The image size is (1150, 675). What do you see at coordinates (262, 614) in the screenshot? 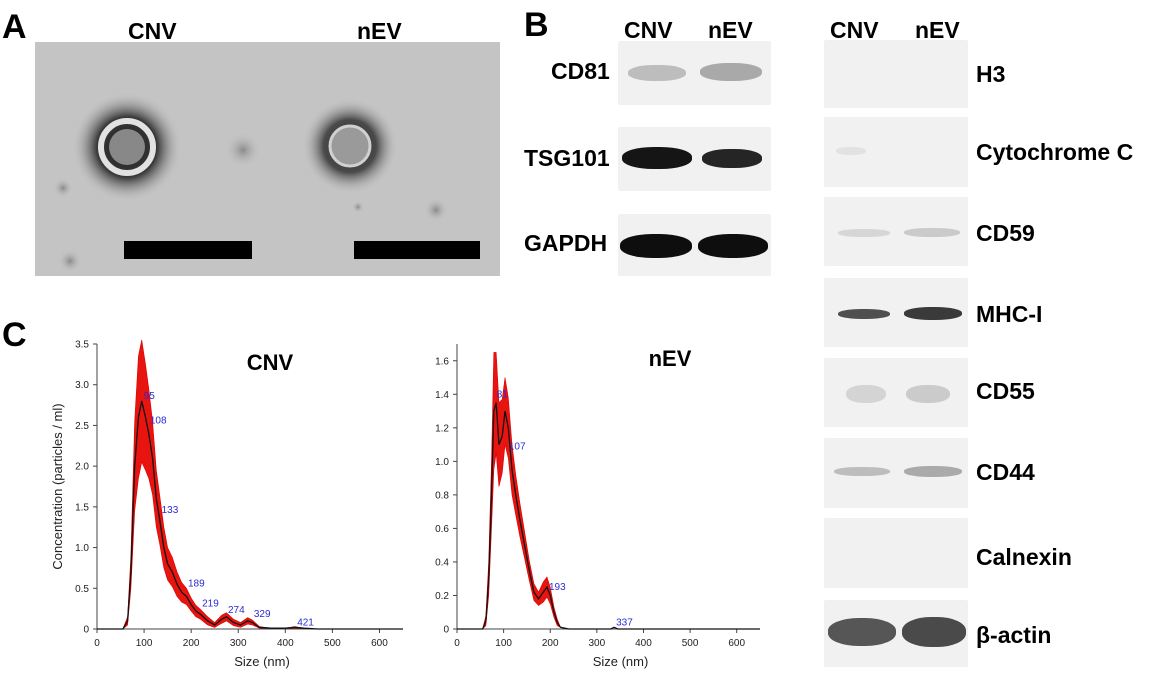
I see `peak-label: 329` at bounding box center [262, 614].